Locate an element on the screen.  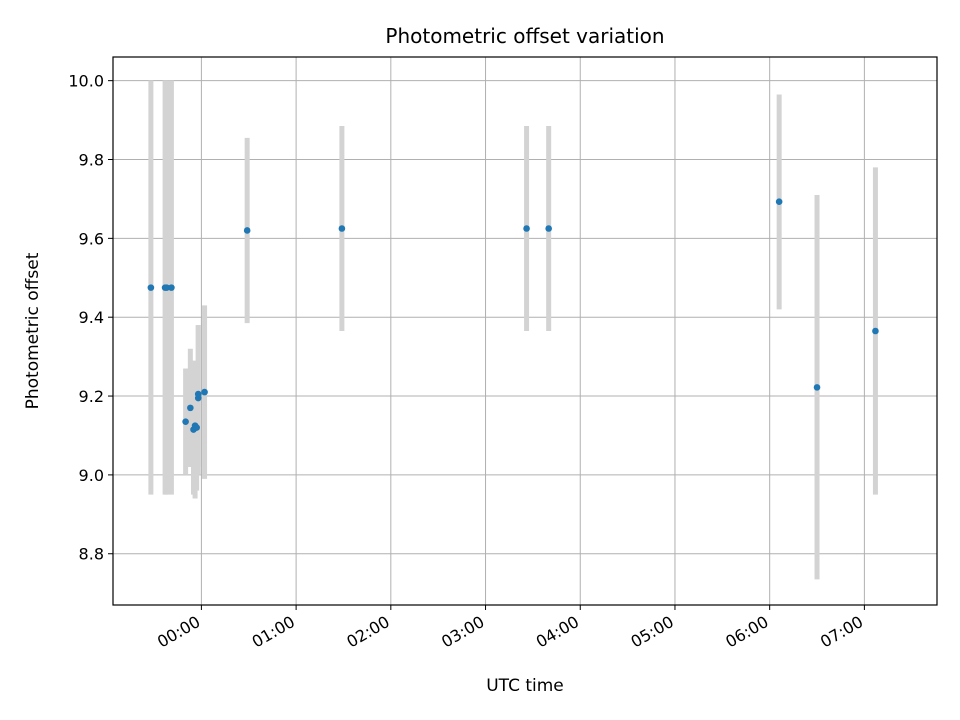
y-tick-label: 9.2 is located at coordinates (91, 396).